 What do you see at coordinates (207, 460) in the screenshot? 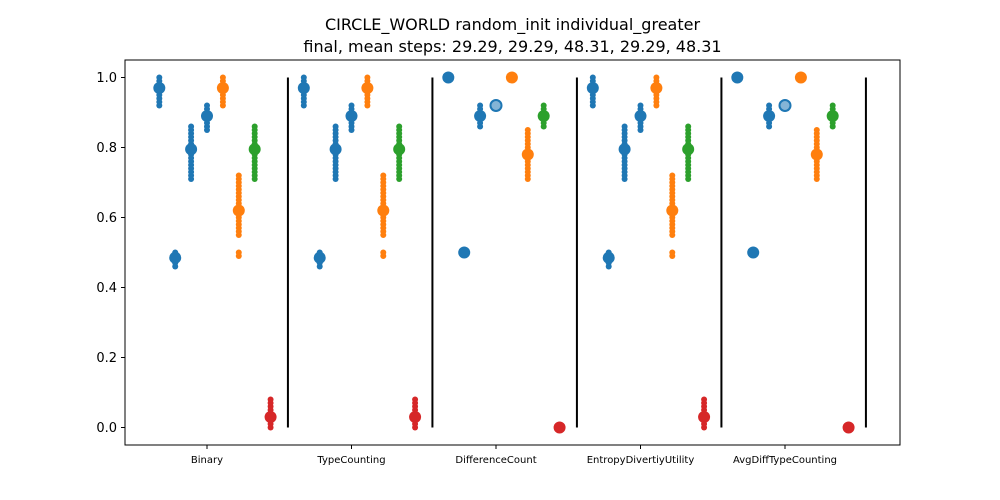
I see `x-tick-label: Binary` at bounding box center [207, 460].